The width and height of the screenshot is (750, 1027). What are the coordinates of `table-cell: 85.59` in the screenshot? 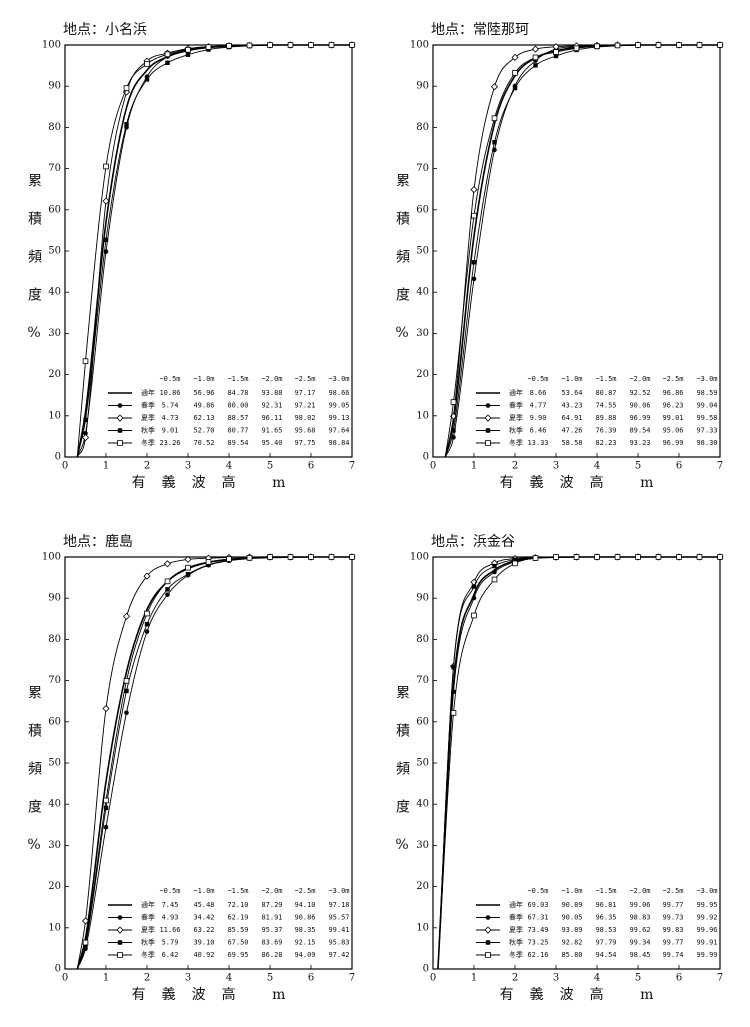 It's located at (237, 930).